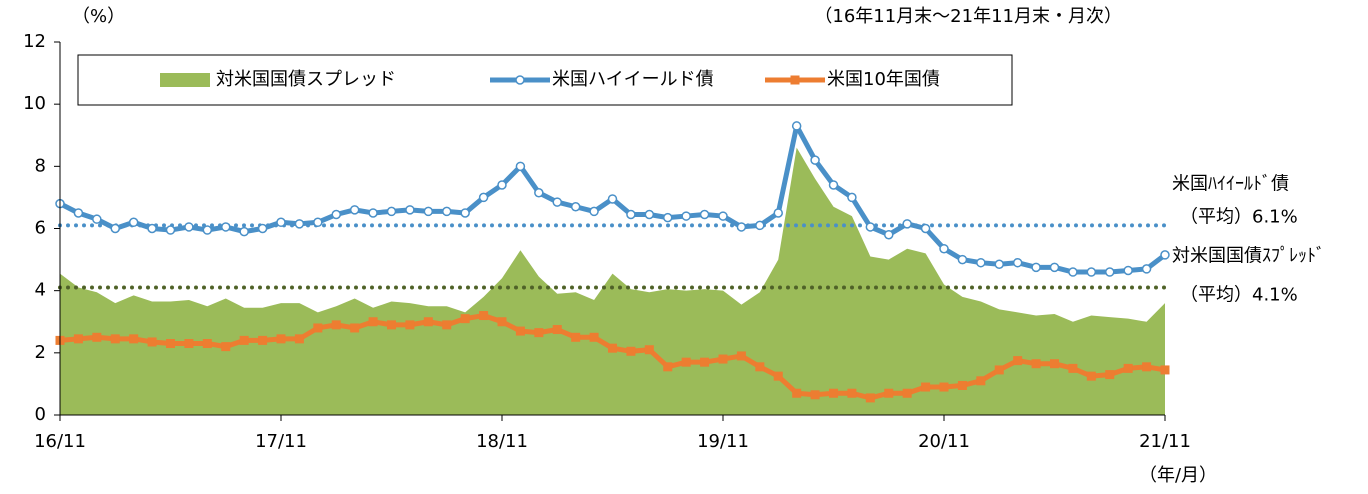  What do you see at coordinates (185, 80) in the screenshot?
I see `legend-swatch` at bounding box center [185, 80].